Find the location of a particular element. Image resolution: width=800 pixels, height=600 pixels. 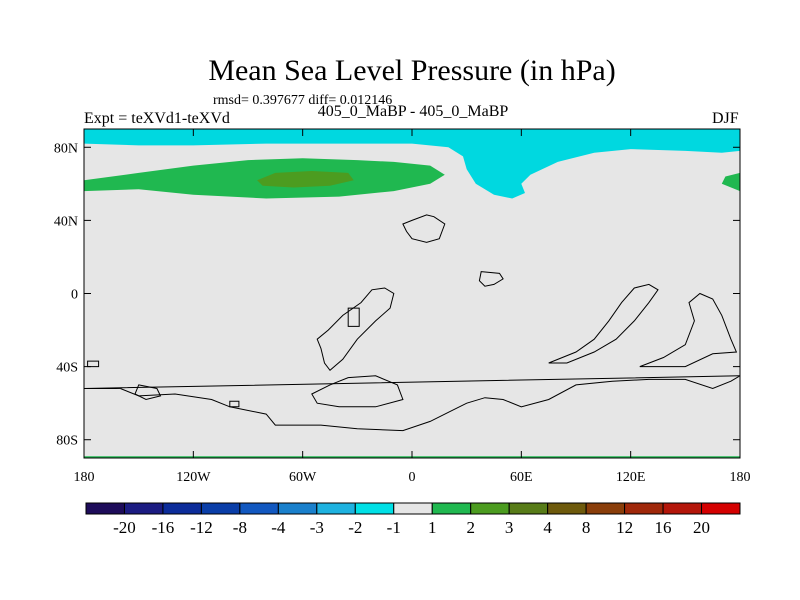

x-tick-label: 120W is located at coordinates (193, 477).